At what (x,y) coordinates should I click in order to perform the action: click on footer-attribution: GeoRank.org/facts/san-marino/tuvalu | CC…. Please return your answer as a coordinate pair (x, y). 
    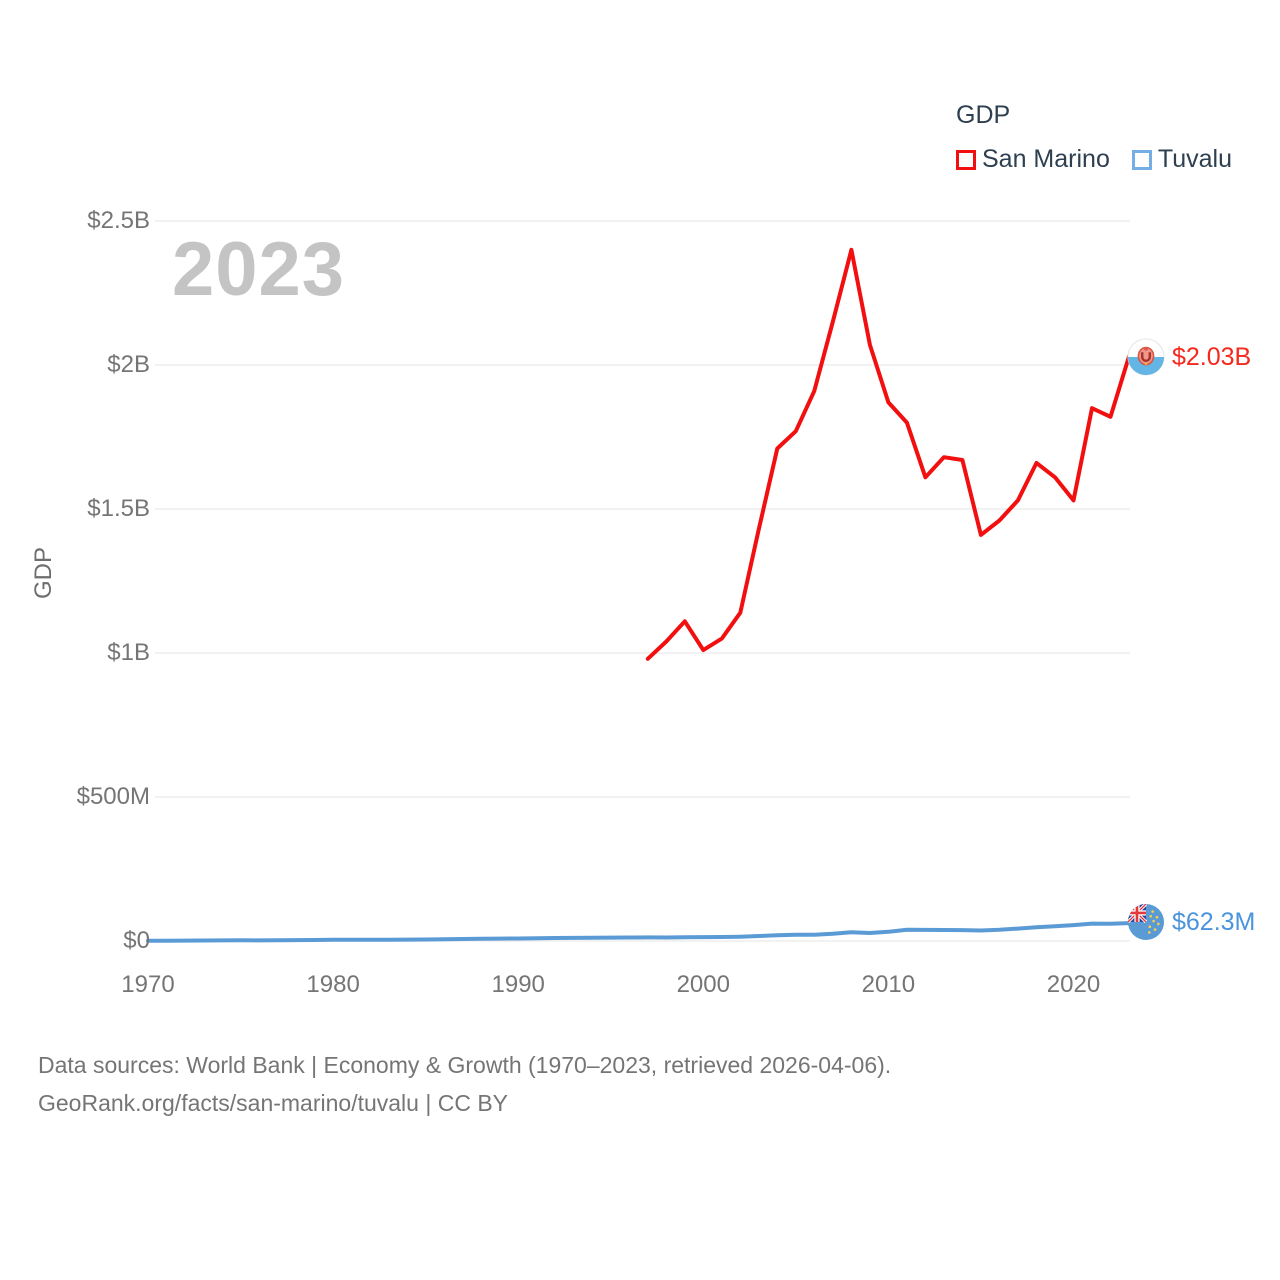
    Looking at the image, I should click on (273, 1103).